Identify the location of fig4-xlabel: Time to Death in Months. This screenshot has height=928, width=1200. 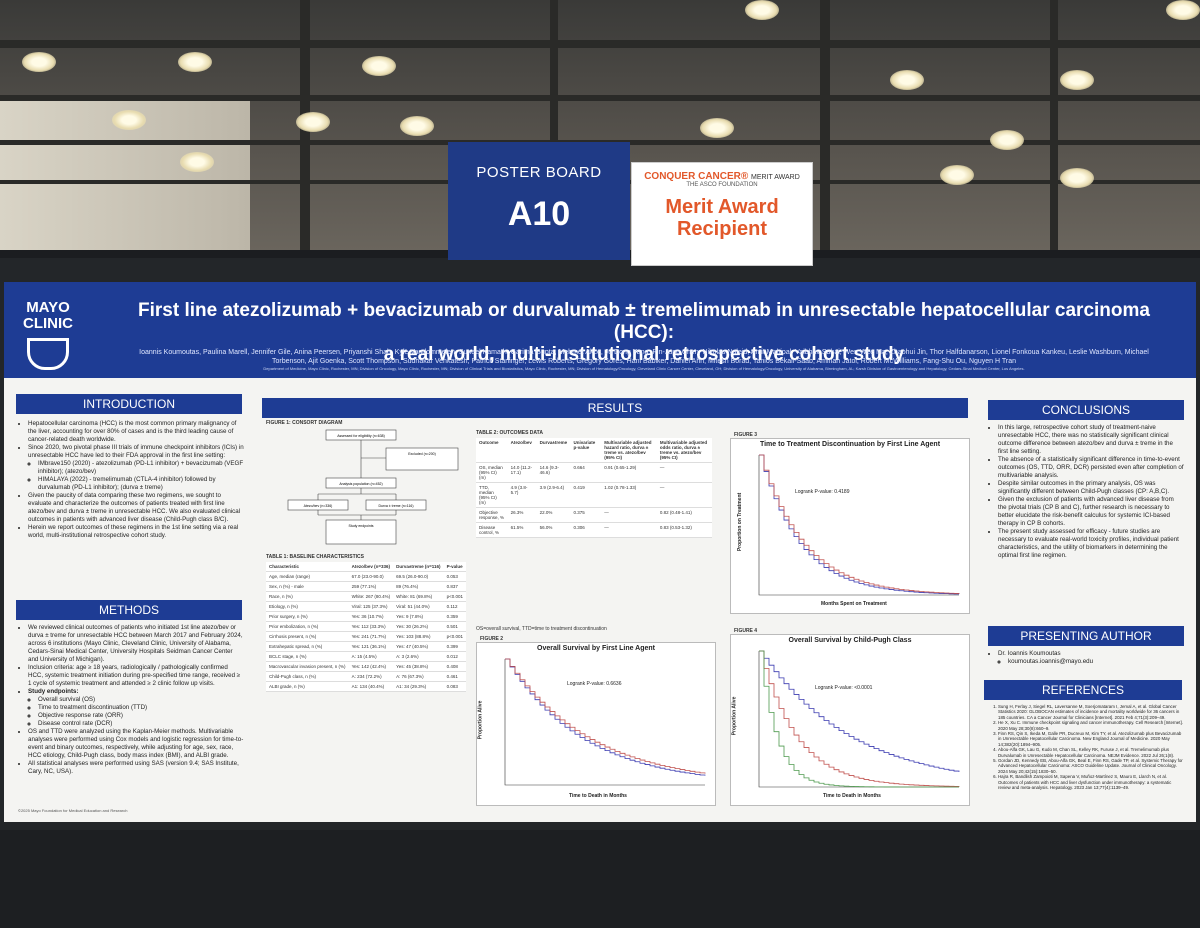
(852, 796).